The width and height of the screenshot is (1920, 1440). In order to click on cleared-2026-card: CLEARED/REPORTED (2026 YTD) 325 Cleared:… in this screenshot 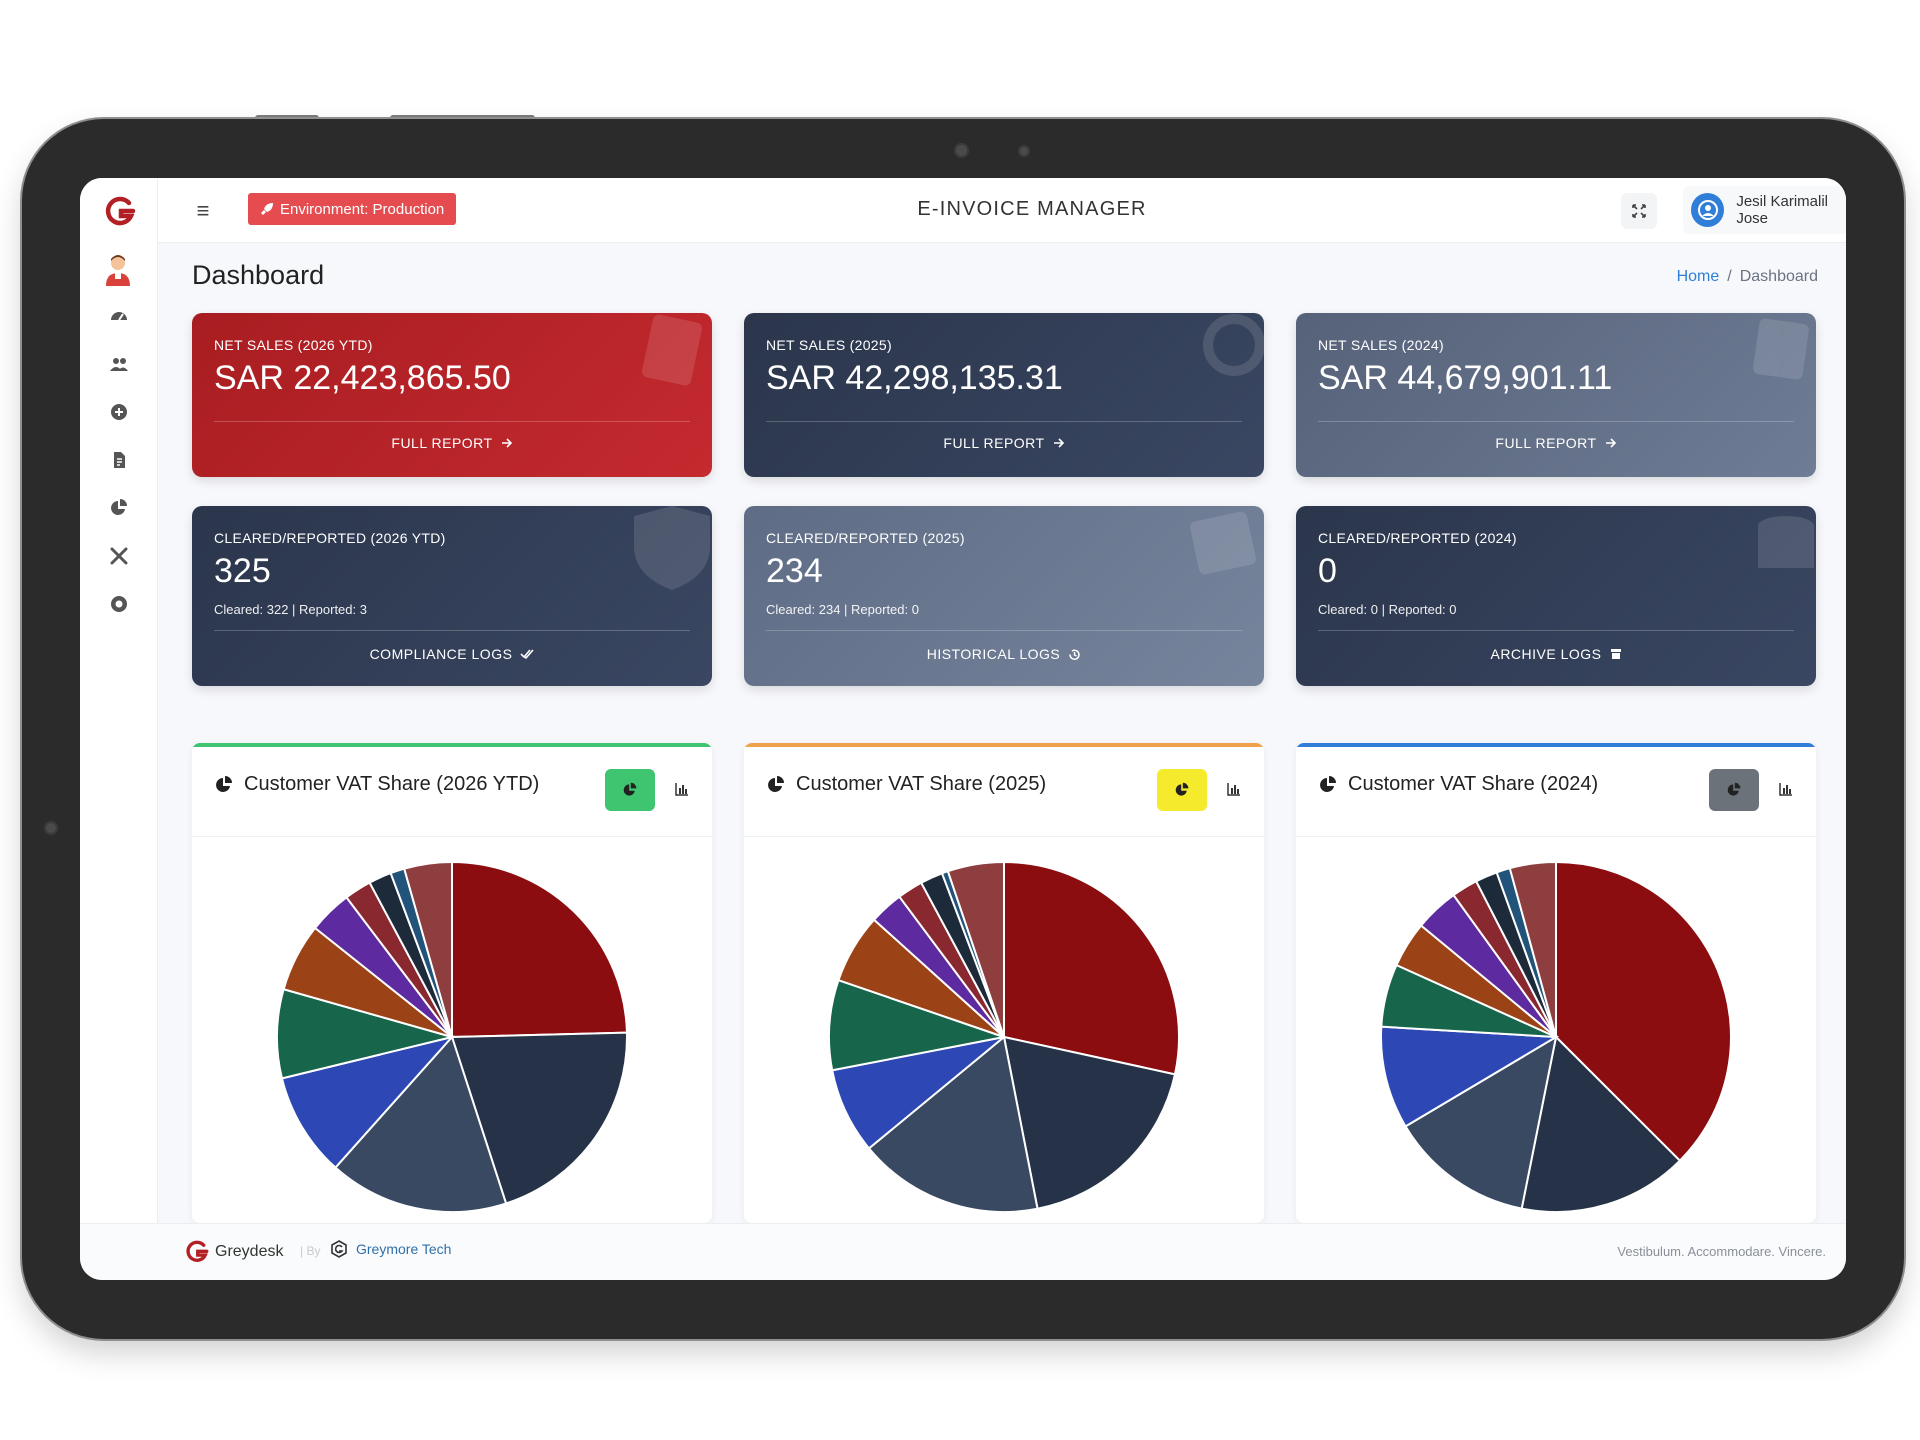, I will do `click(452, 596)`.